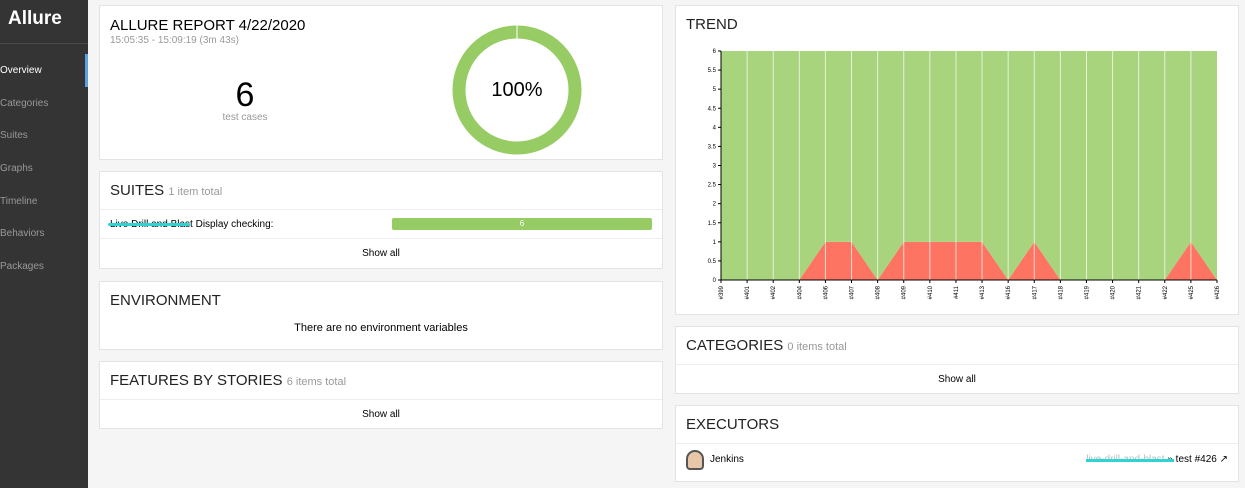 This screenshot has height=488, width=1245. What do you see at coordinates (381, 223) in the screenshot?
I see `suite-row: Live Drill and Blast Display checking: 6` at bounding box center [381, 223].